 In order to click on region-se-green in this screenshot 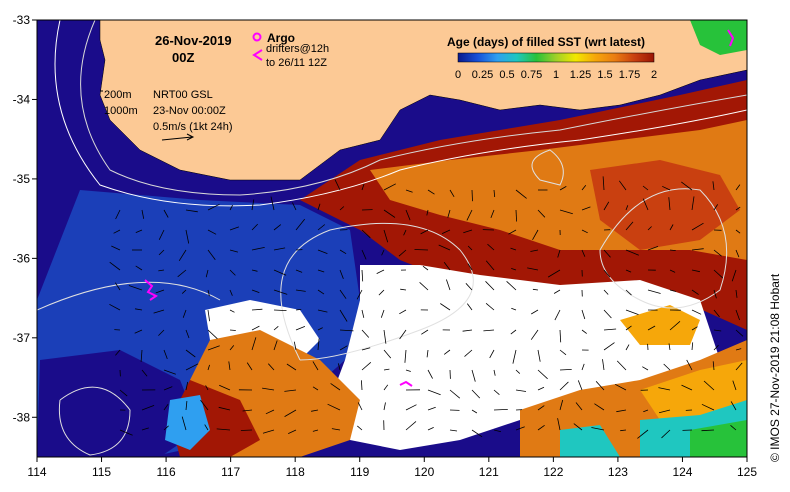, I will do `click(718, 438)`.